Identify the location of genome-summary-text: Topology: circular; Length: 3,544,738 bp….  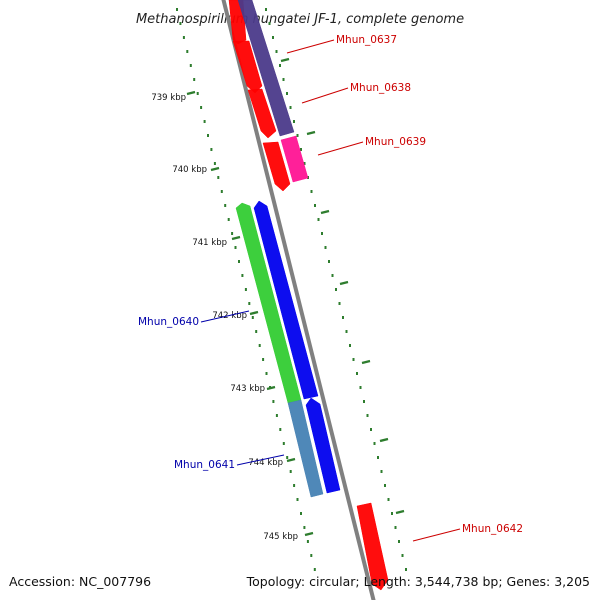
(418, 581).